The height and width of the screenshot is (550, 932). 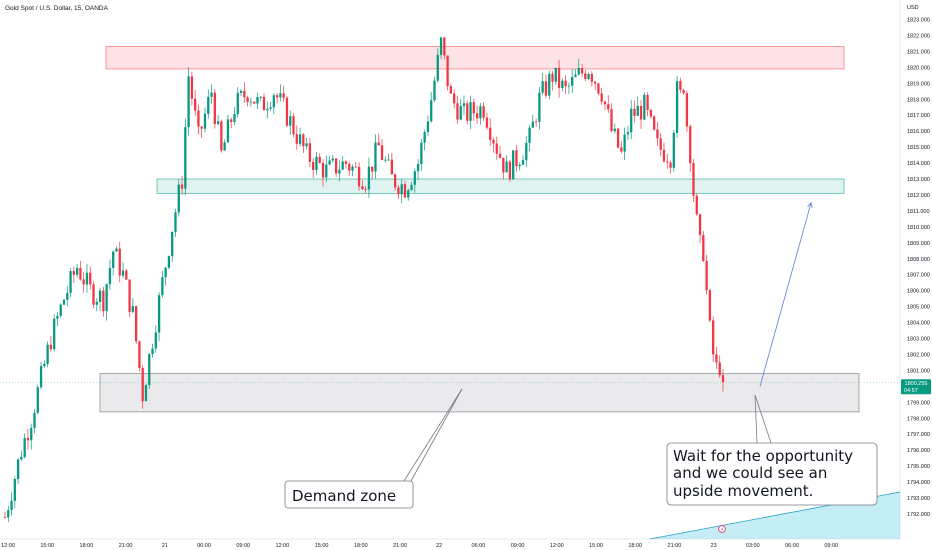 What do you see at coordinates (753, 546) in the screenshot?
I see `time-tick-label: 03:00` at bounding box center [753, 546].